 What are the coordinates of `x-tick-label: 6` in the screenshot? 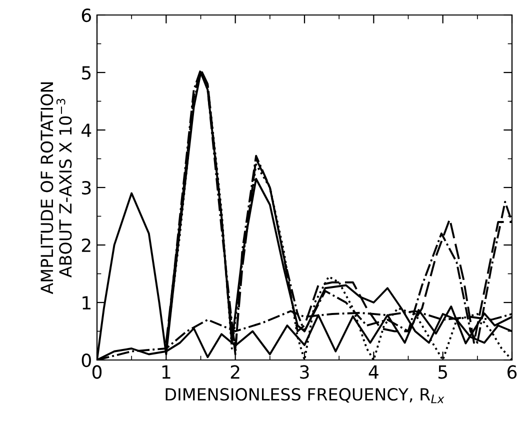 It's located at (512, 372).